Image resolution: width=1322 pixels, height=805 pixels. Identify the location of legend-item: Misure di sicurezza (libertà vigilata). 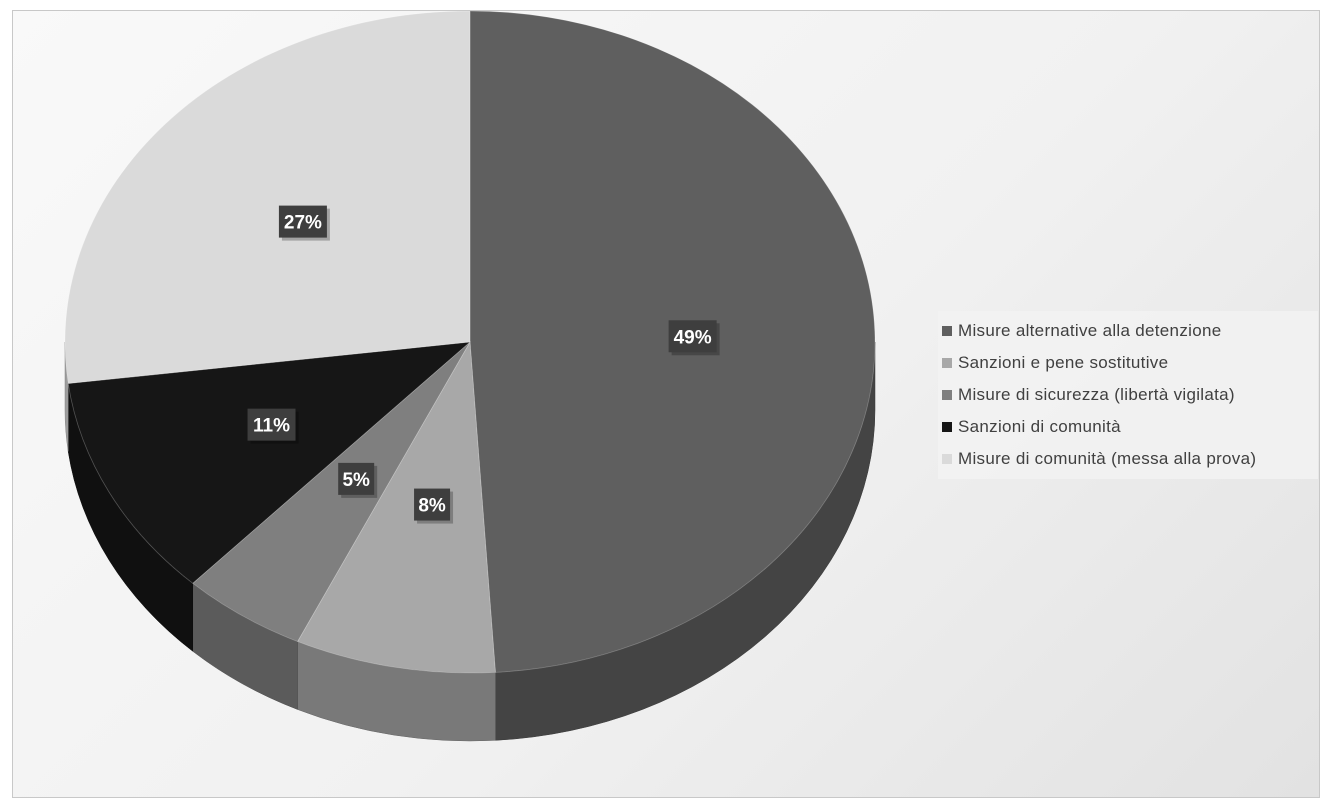
(1128, 395).